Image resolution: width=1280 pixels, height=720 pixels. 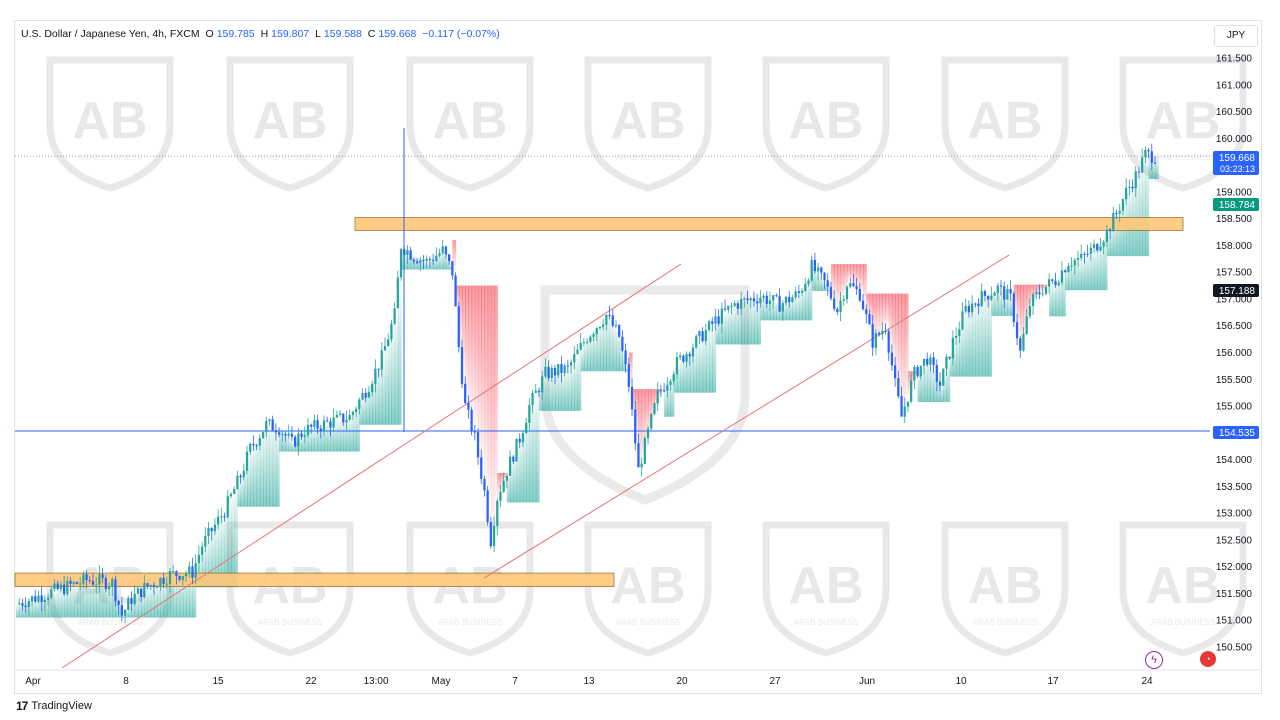 What do you see at coordinates (1234, 460) in the screenshot?
I see `price-tick-label: 154.000` at bounding box center [1234, 460].